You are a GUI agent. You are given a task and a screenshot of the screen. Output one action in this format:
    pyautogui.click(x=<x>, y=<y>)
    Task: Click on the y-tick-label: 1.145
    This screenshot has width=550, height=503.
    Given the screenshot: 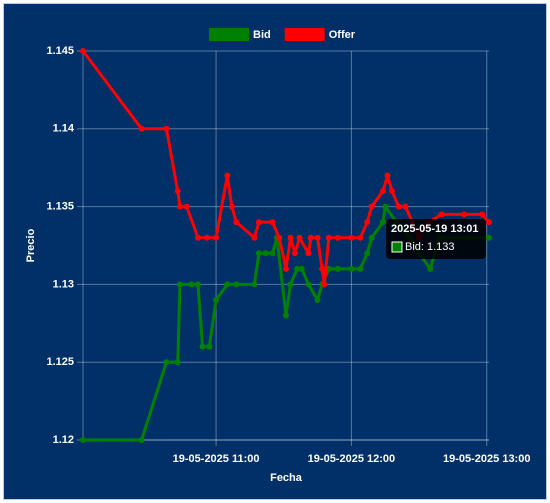 What is the action you would take?
    pyautogui.click(x=60, y=51)
    